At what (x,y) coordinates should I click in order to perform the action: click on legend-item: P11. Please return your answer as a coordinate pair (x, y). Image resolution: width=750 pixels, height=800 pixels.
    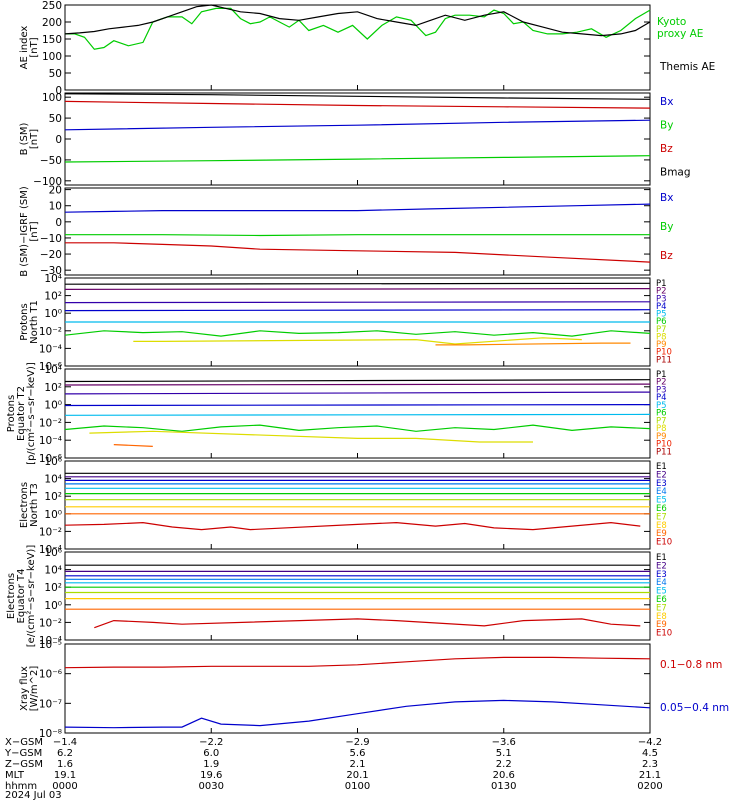
    Looking at the image, I should click on (664, 452).